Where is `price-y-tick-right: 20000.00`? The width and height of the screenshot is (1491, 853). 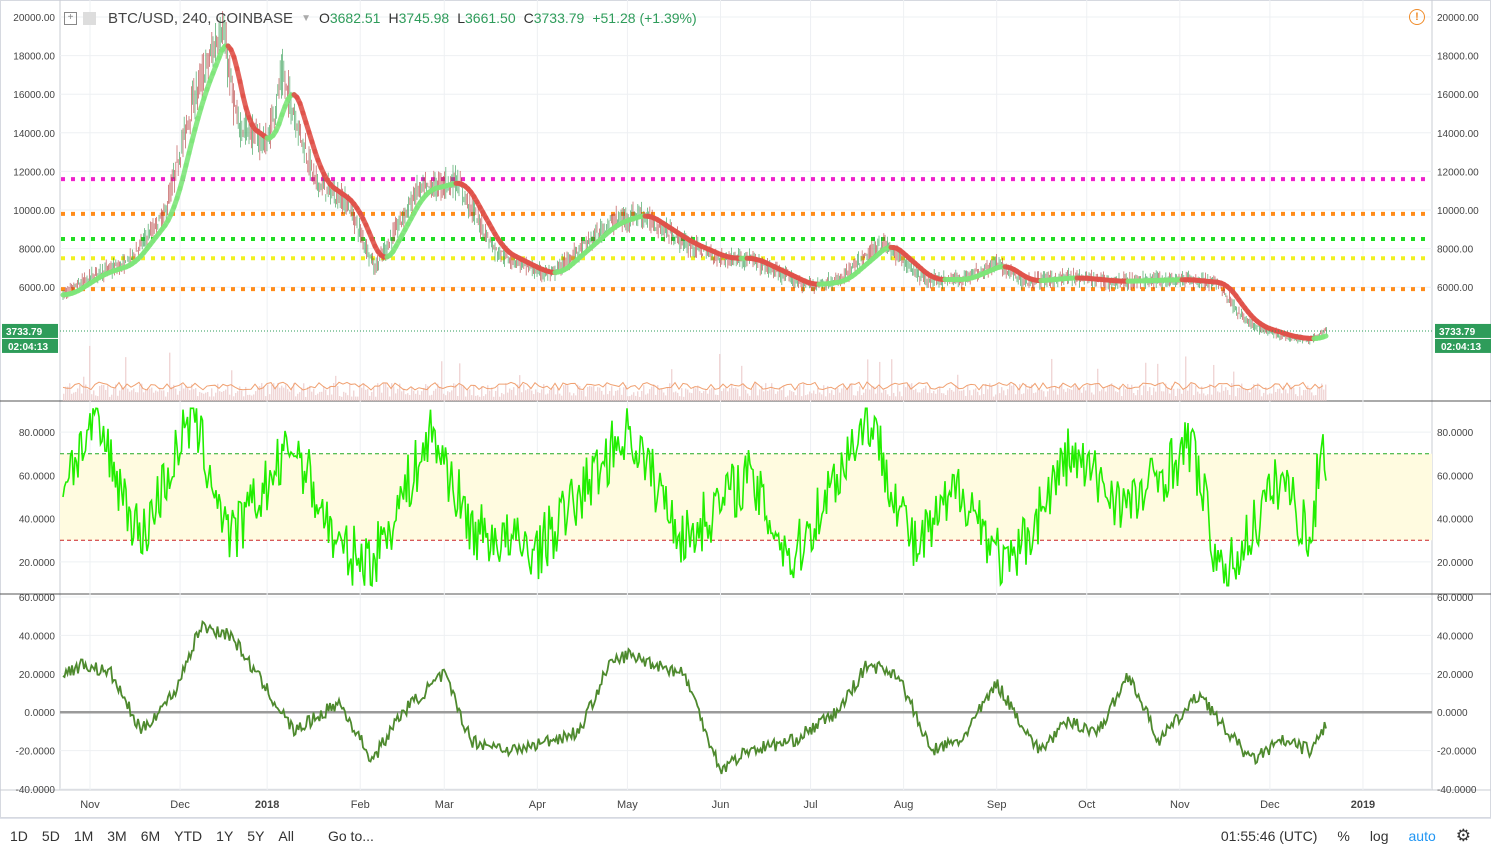 price-y-tick-right: 20000.00 is located at coordinates (1458, 18).